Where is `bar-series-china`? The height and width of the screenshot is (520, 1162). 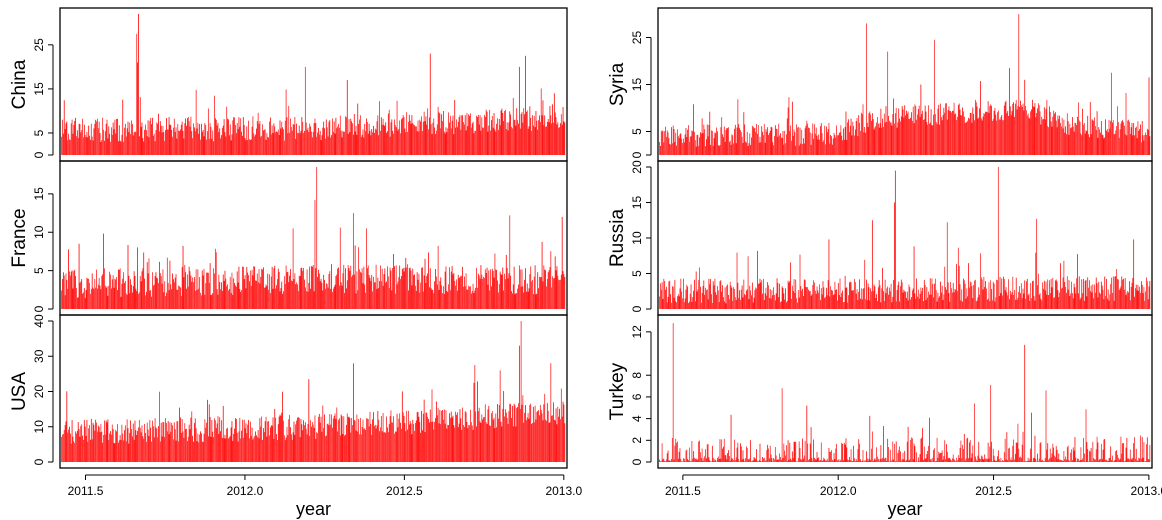 bar-series-china is located at coordinates (313, 85).